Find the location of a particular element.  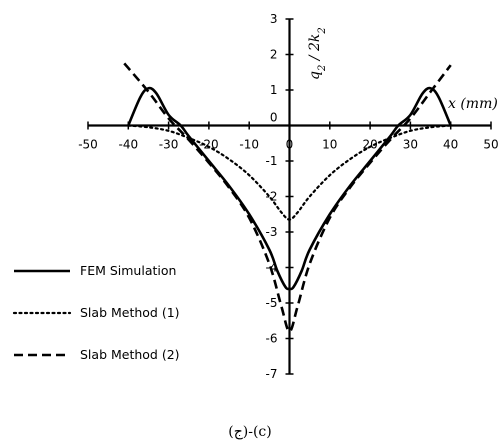

x-tick-label: -50 is located at coordinates (88, 145).